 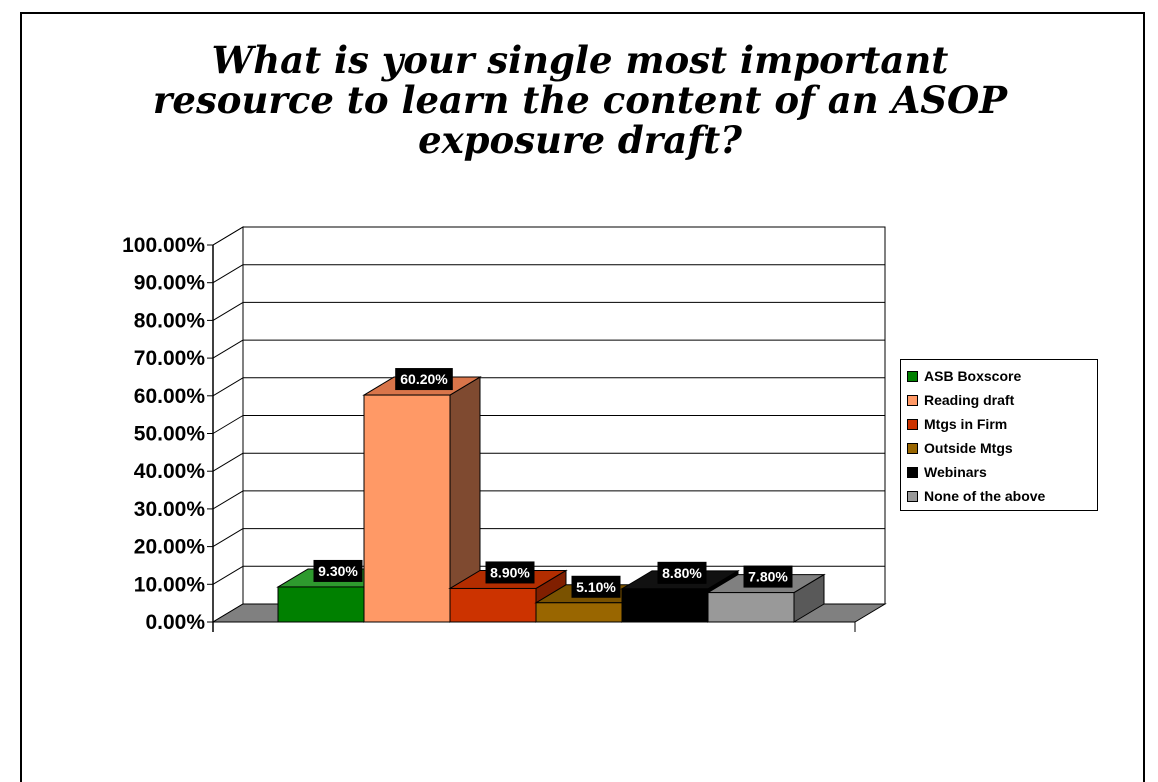 I want to click on title-line-2: resource to learn the content of an ASOP, so click(x=580, y=100).